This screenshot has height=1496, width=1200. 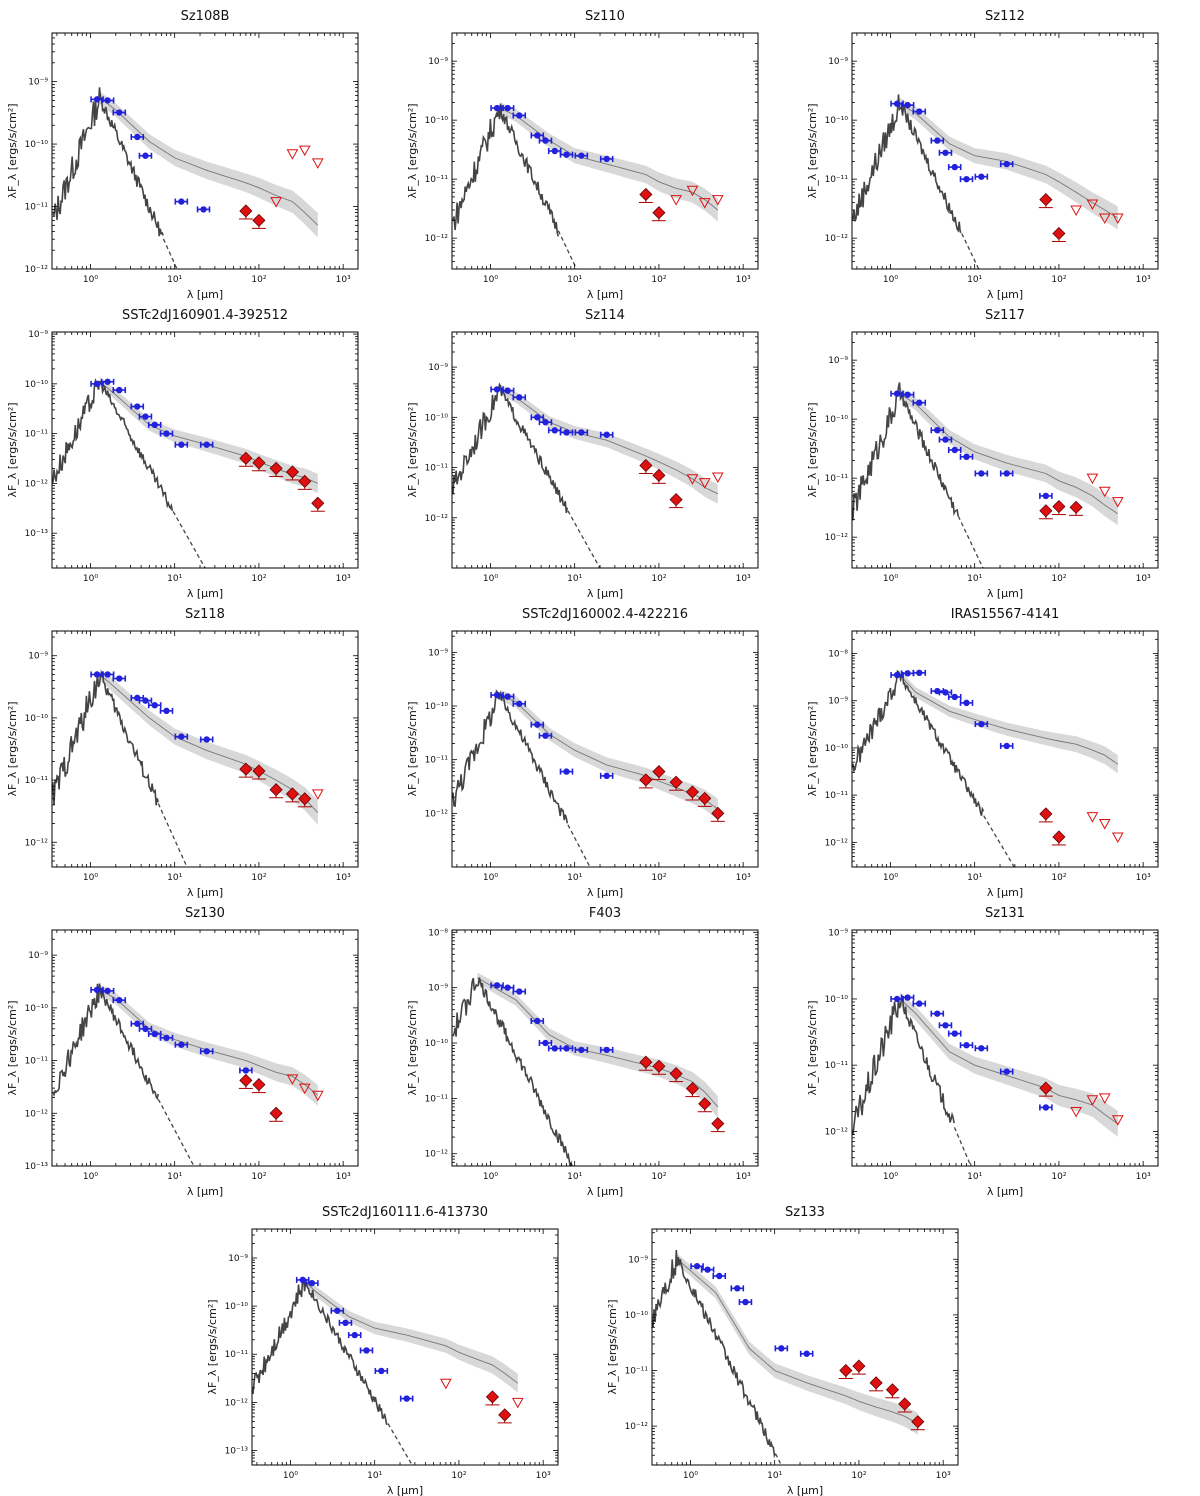 I want to click on panel-title: Sz108B, so click(x=205, y=16).